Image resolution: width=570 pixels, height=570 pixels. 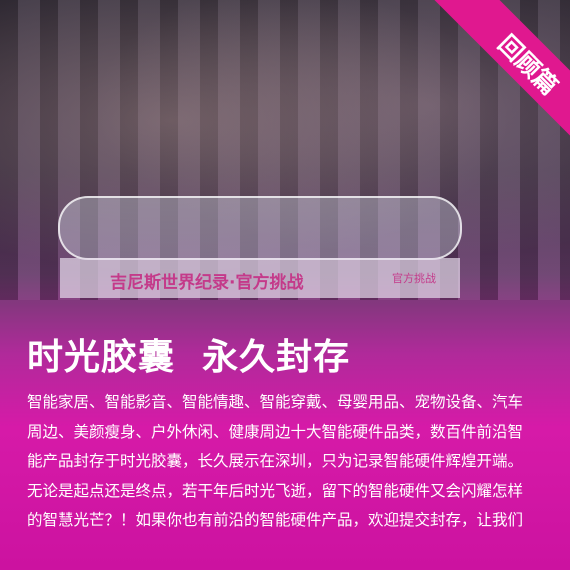 What do you see at coordinates (275, 431) in the screenshot?
I see `paragraph-line: 周边、美颜瘦身、户外休闲、健康周边十大智能硬件品类，数百件前沿智` at bounding box center [275, 431].